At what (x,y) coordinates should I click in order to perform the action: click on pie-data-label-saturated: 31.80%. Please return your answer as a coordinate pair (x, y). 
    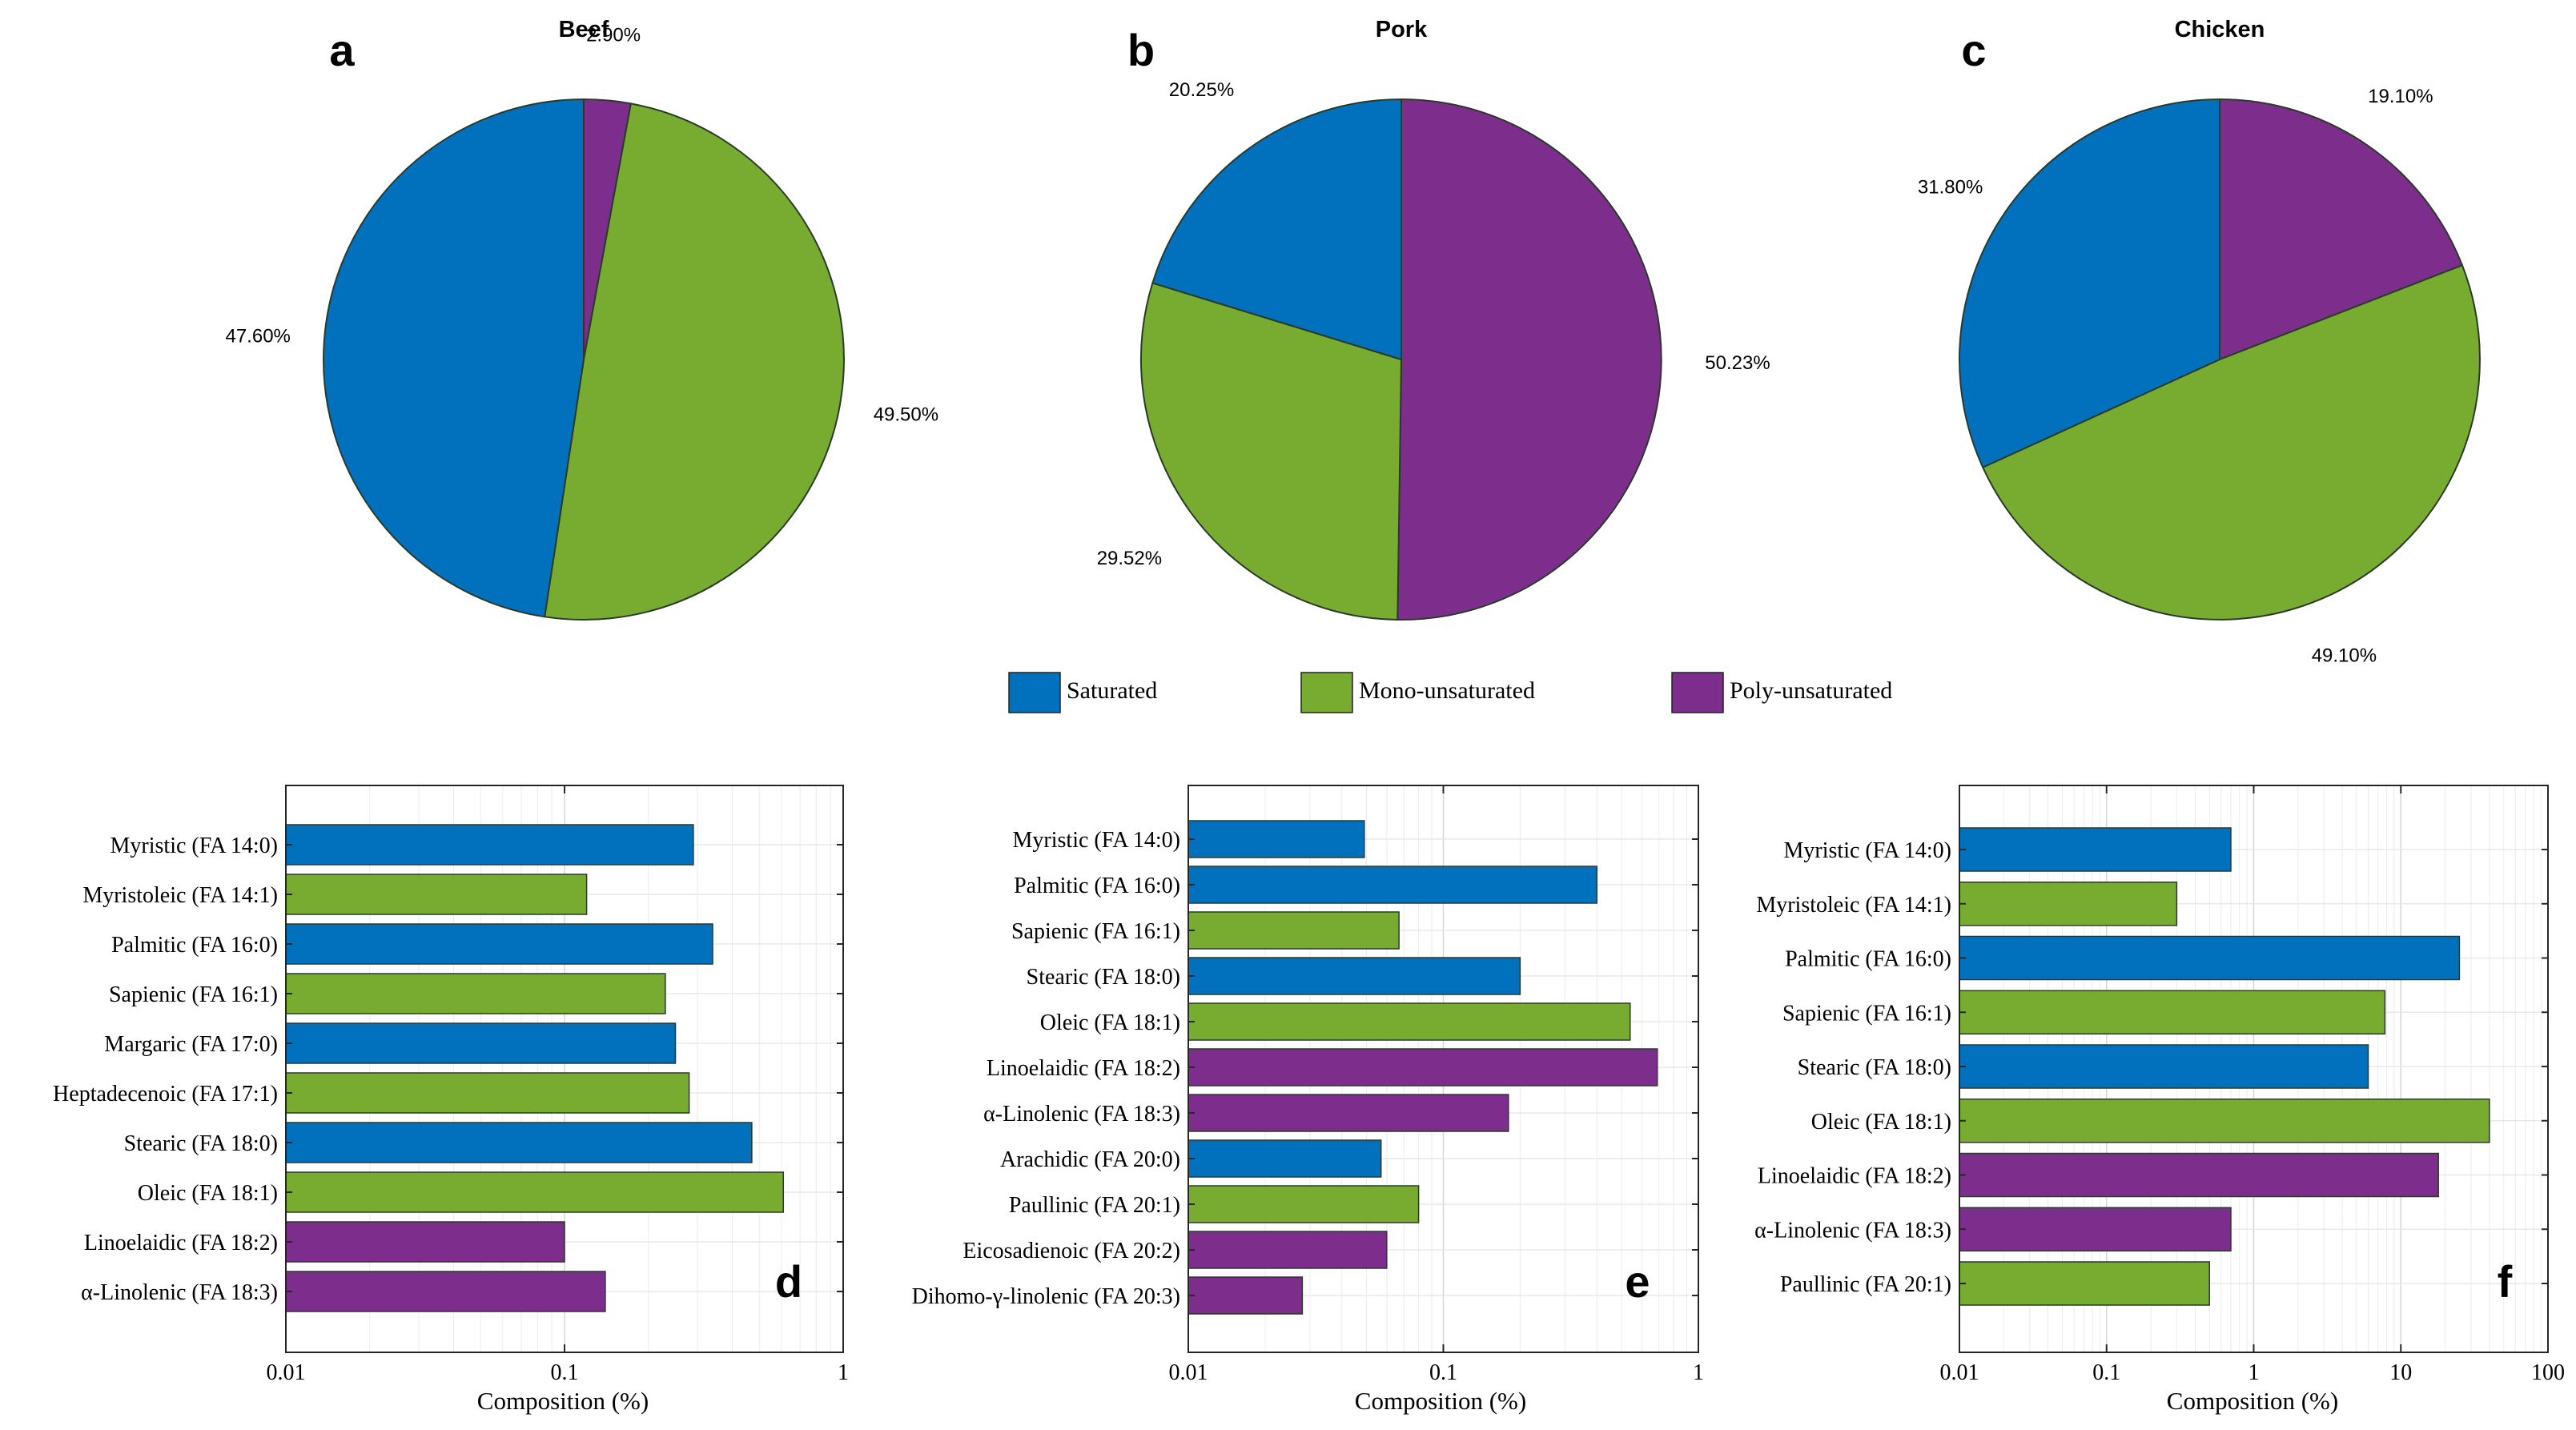
    Looking at the image, I should click on (1950, 188).